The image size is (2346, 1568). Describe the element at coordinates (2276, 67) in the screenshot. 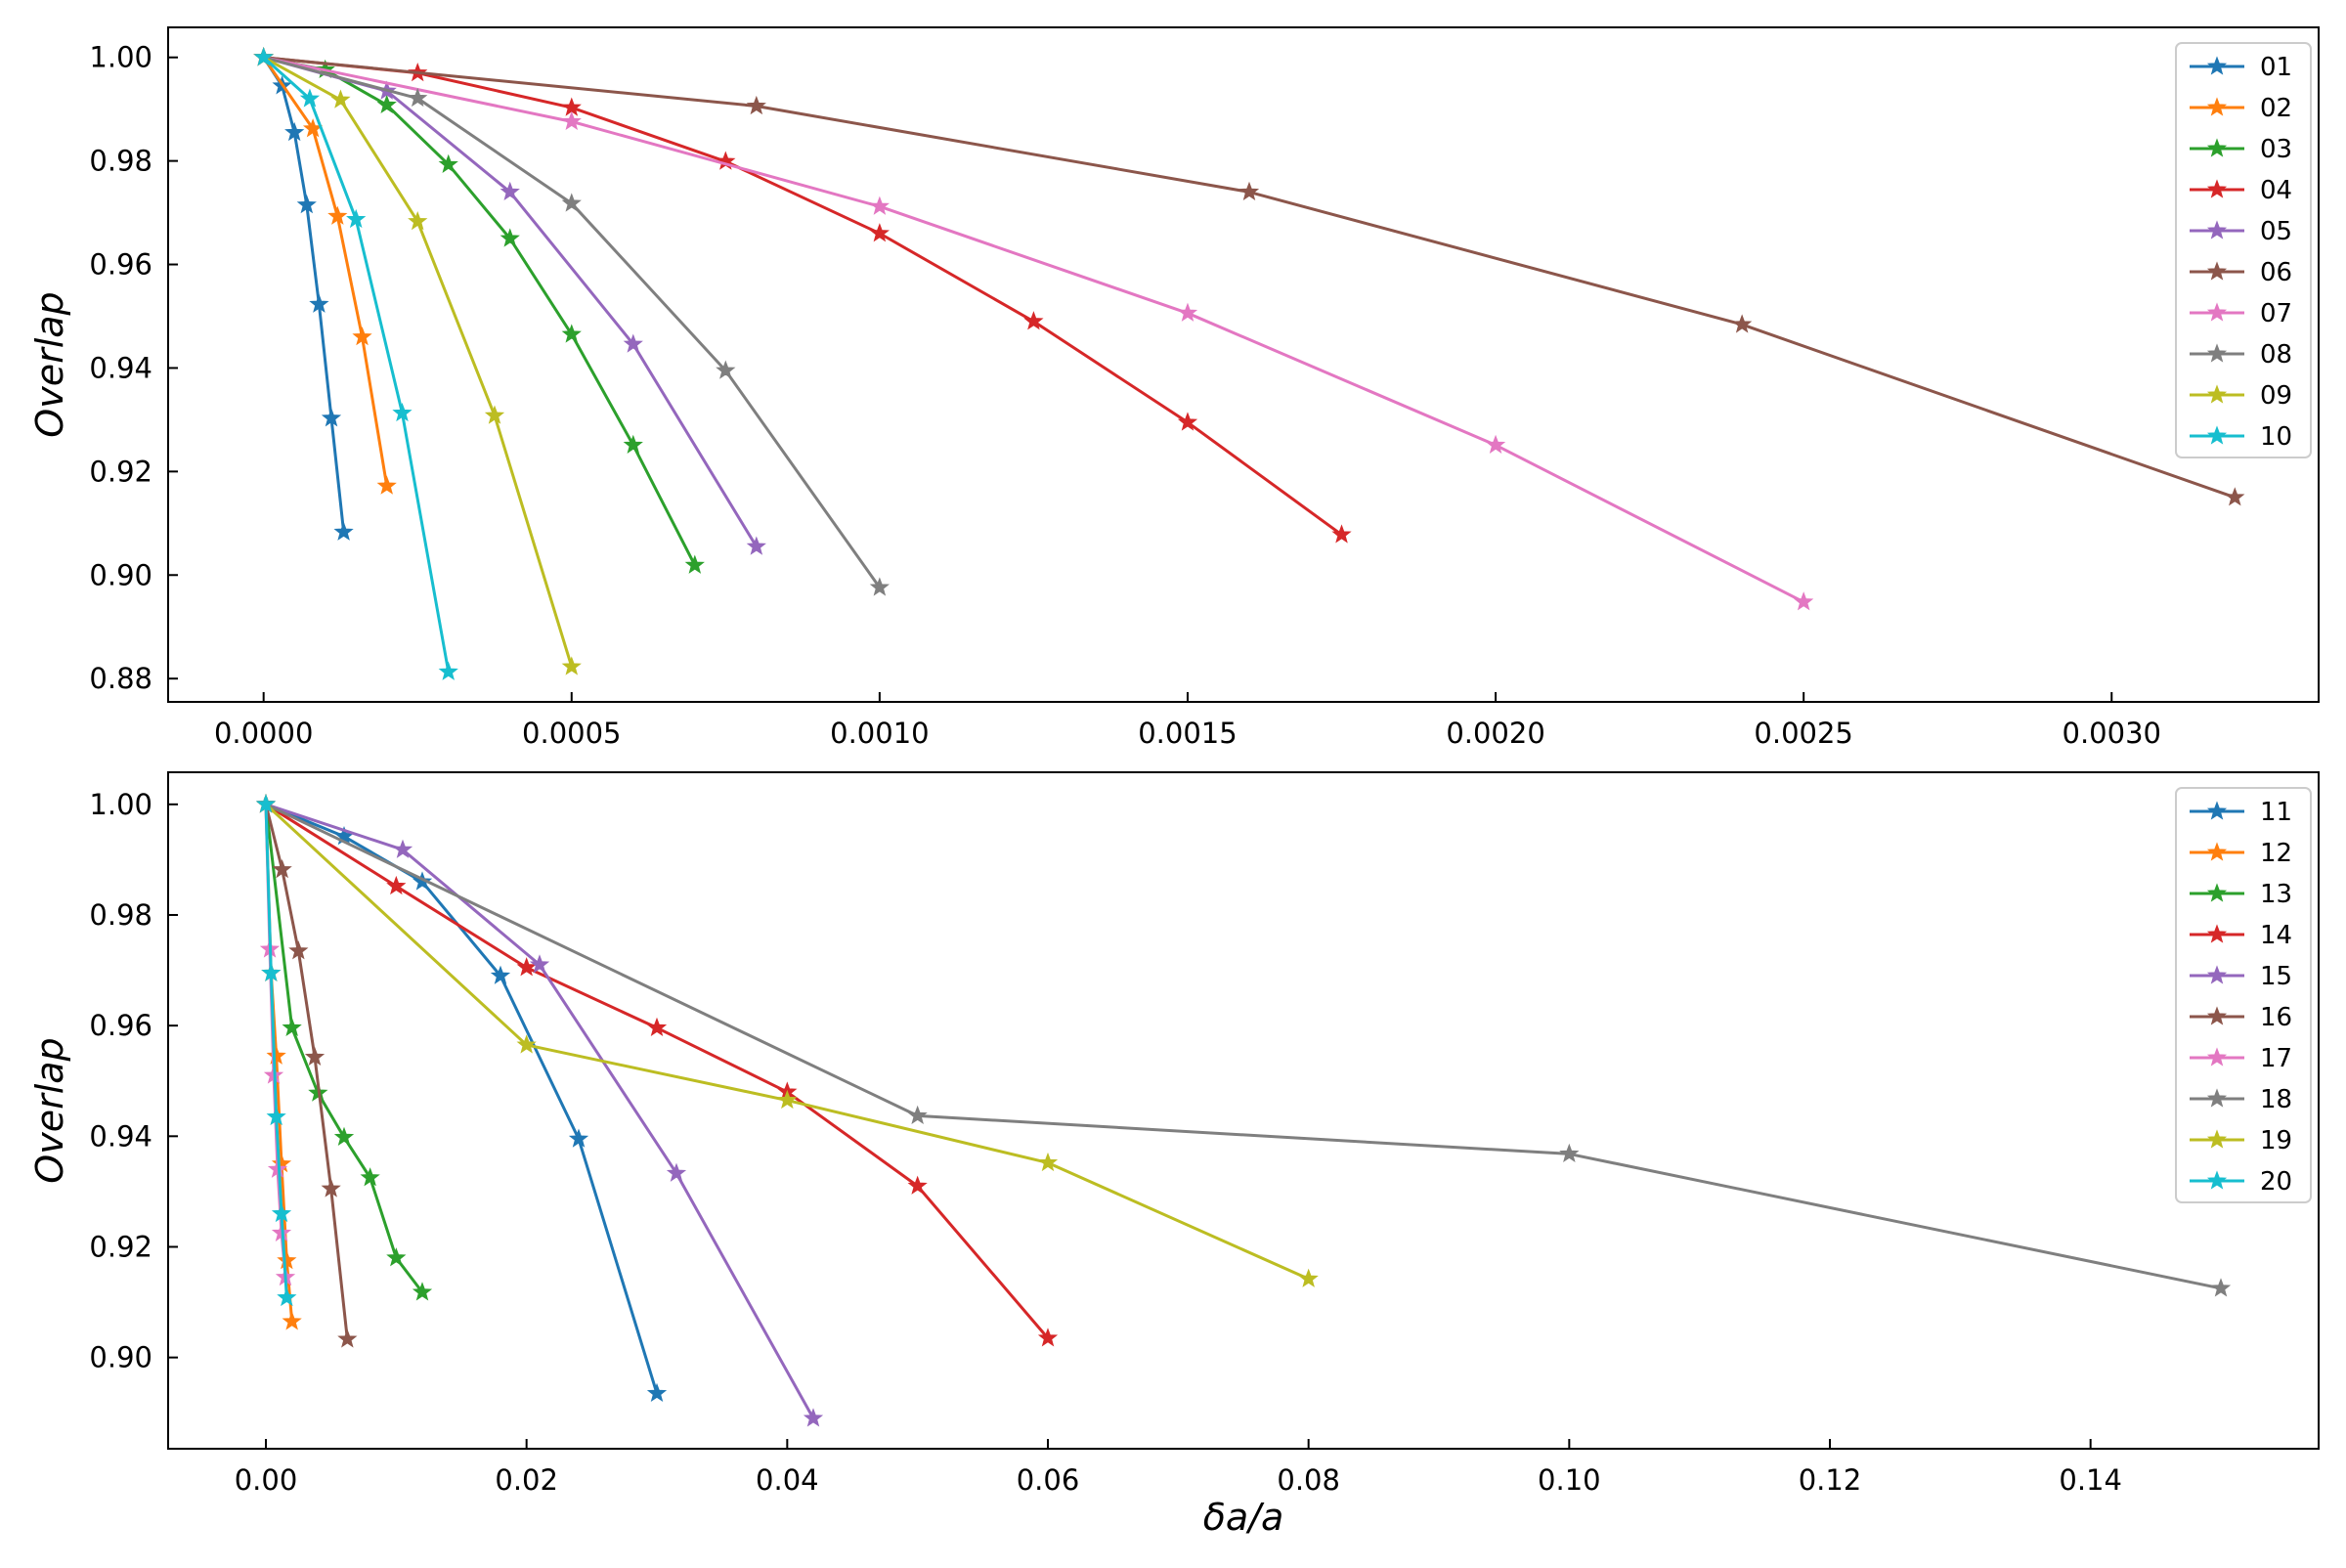

I see `legend-label-01: 01` at that location.